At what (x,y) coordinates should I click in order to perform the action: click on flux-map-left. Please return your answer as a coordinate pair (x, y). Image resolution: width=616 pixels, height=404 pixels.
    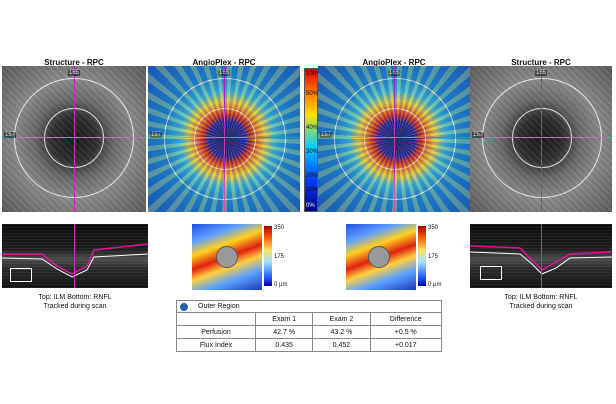
    Looking at the image, I should click on (227, 257).